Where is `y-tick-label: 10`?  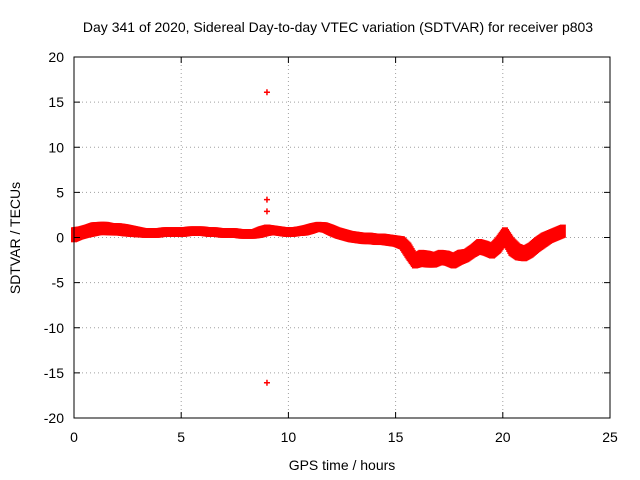 y-tick-label: 10 is located at coordinates (56, 147).